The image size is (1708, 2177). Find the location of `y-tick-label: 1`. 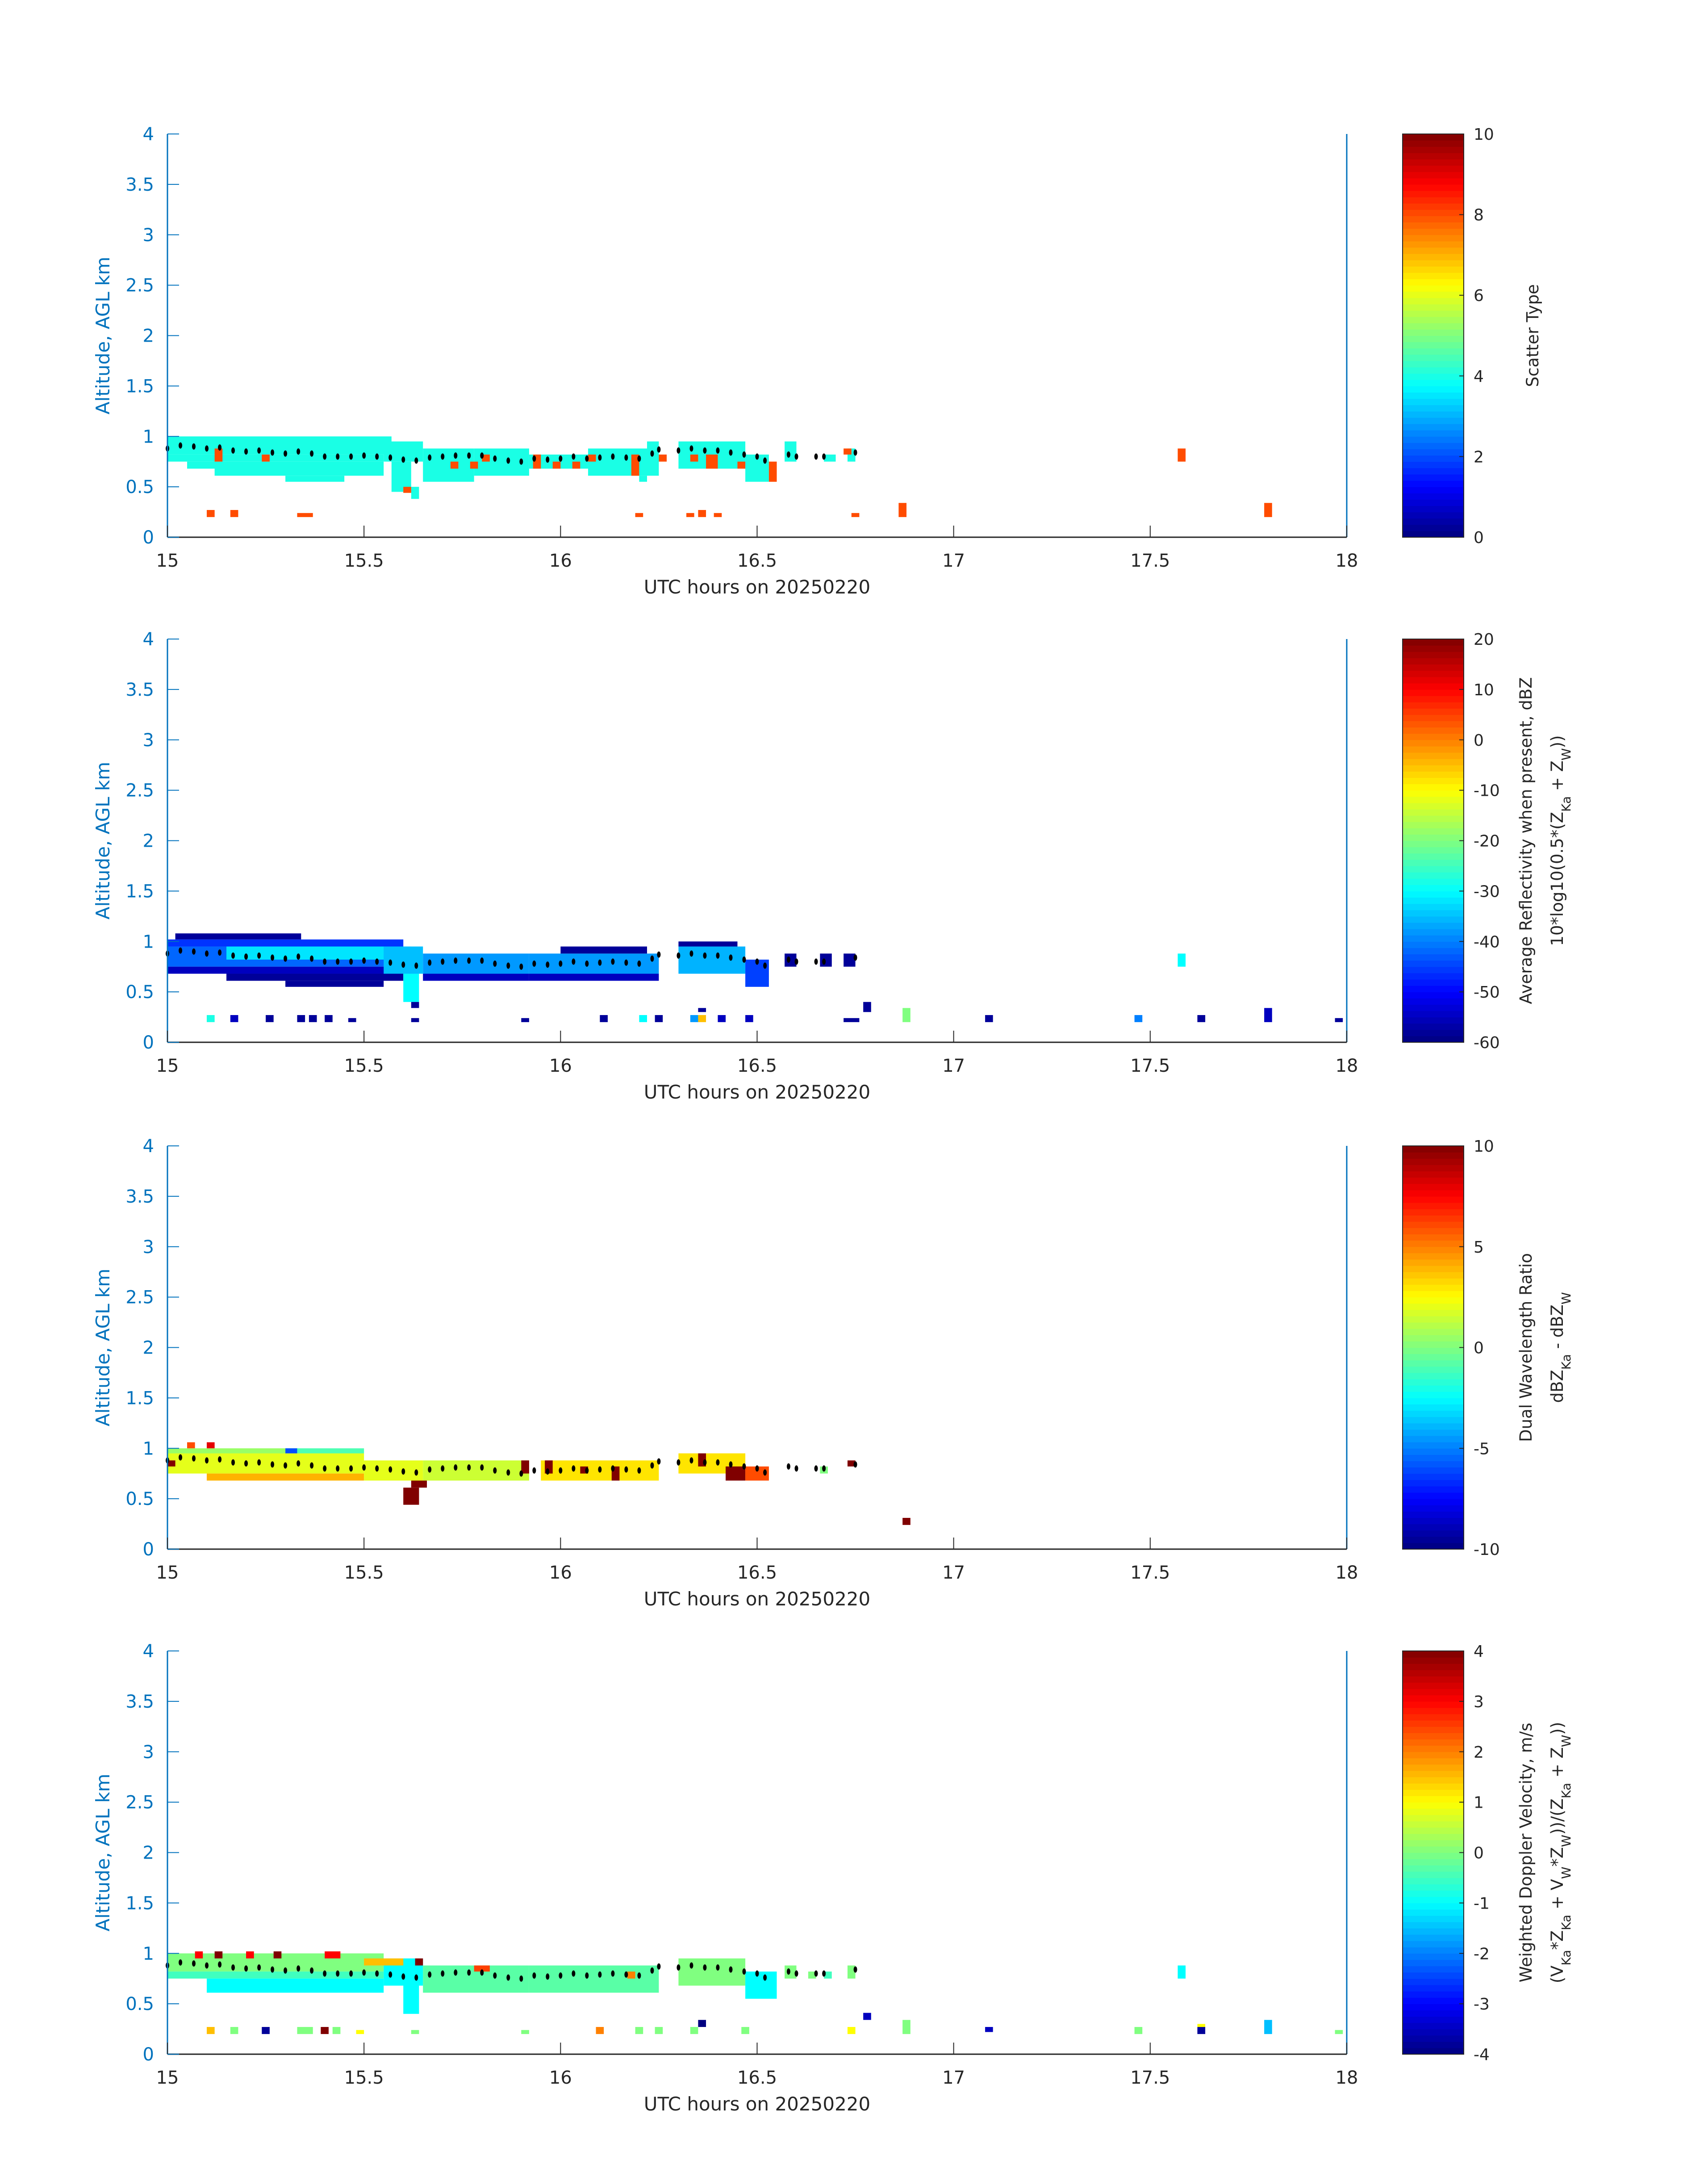

y-tick-label: 1 is located at coordinates (148, 436).